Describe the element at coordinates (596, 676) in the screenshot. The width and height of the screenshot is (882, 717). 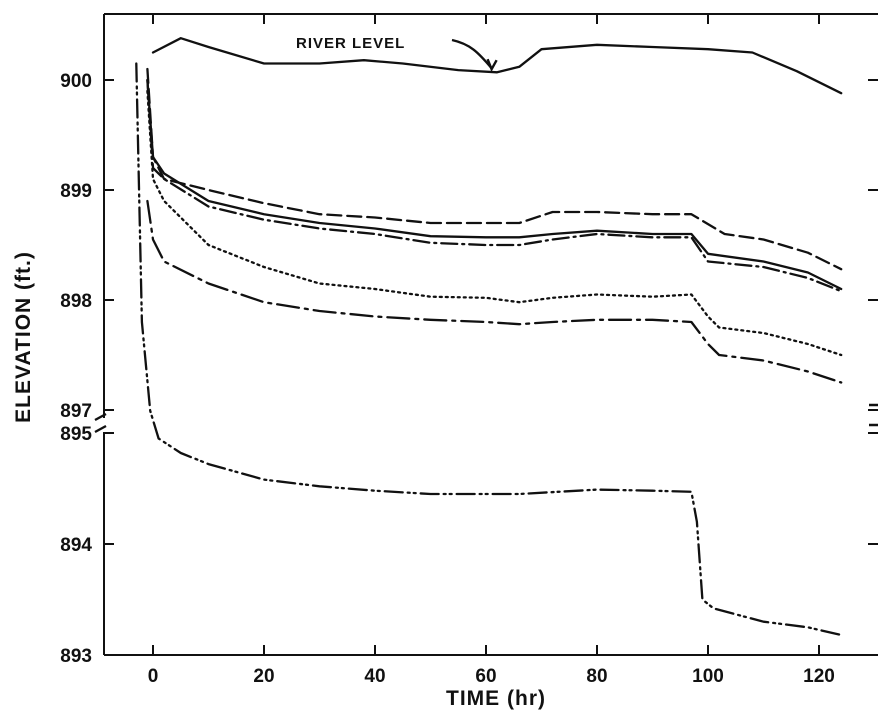
I see `x-tick-label: 80` at that location.